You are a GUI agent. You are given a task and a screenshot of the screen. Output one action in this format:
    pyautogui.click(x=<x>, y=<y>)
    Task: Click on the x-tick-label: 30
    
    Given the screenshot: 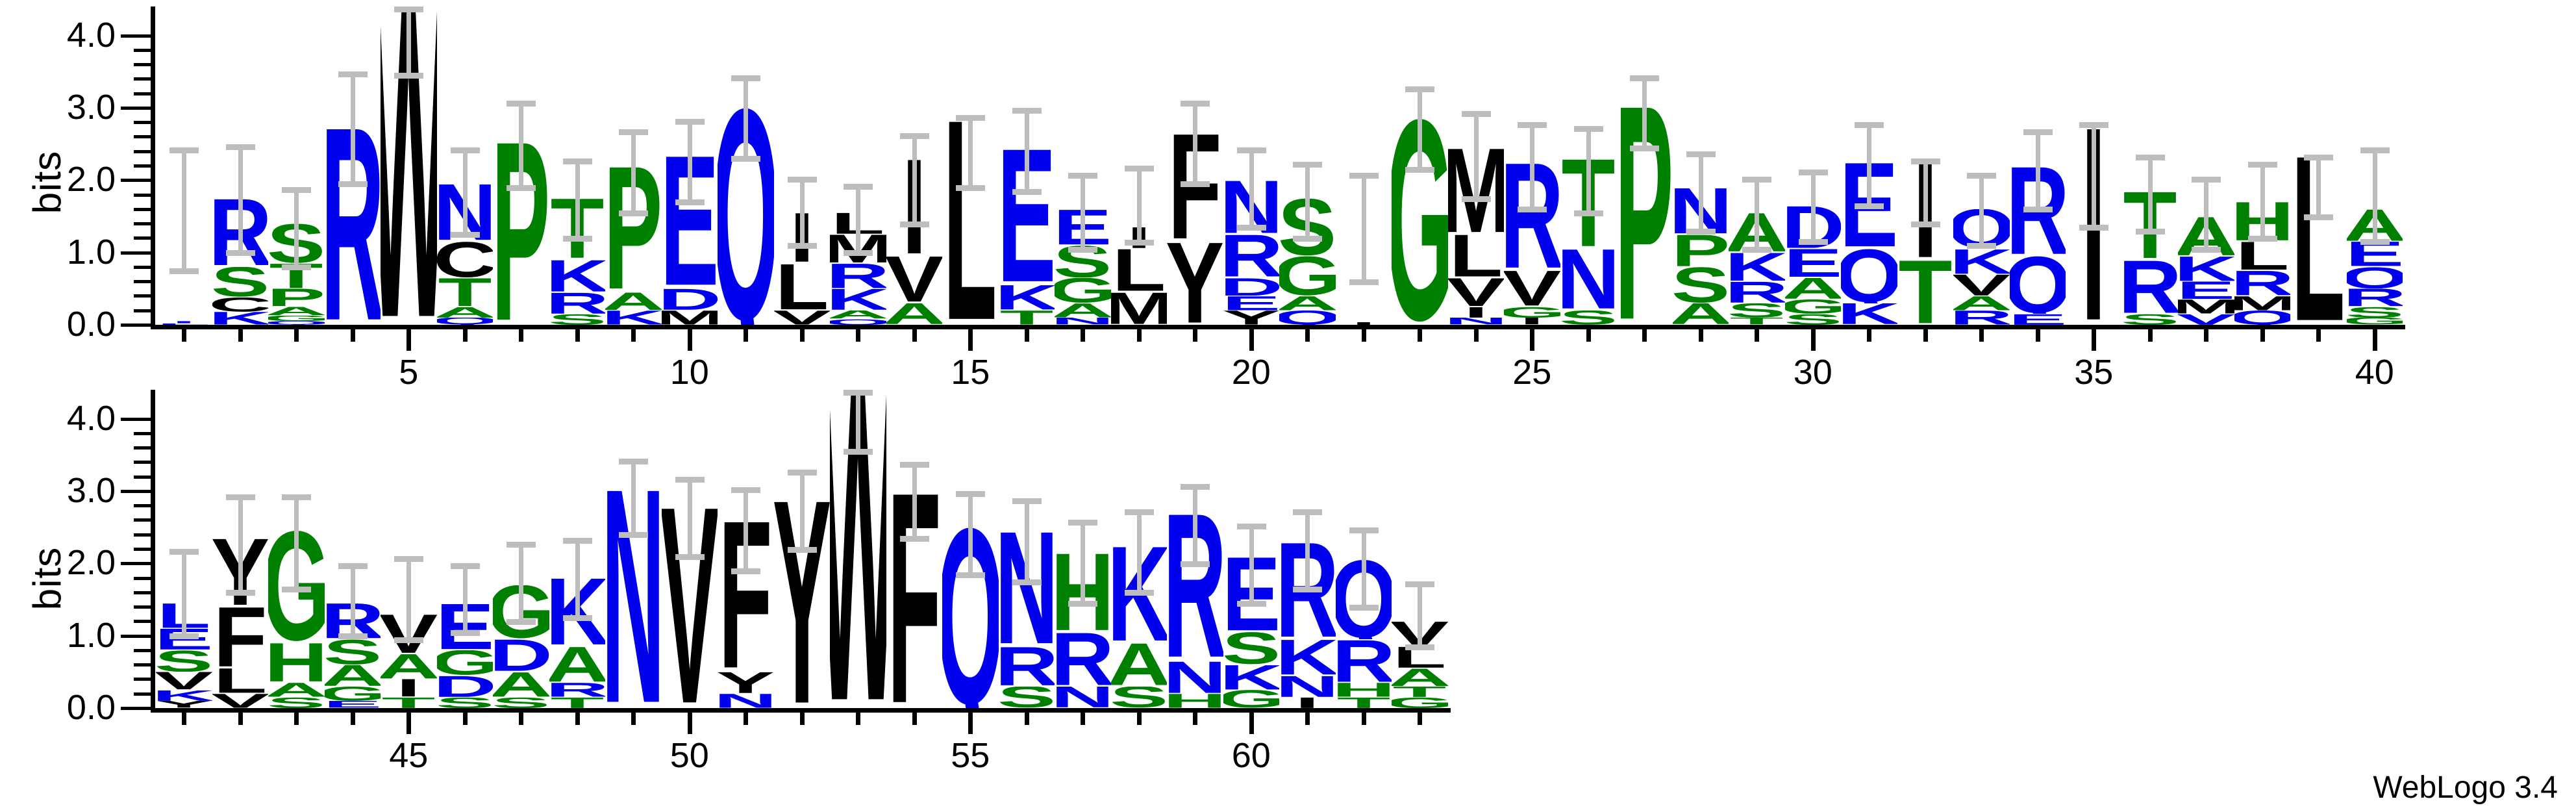 What is the action you would take?
    pyautogui.click(x=1812, y=372)
    